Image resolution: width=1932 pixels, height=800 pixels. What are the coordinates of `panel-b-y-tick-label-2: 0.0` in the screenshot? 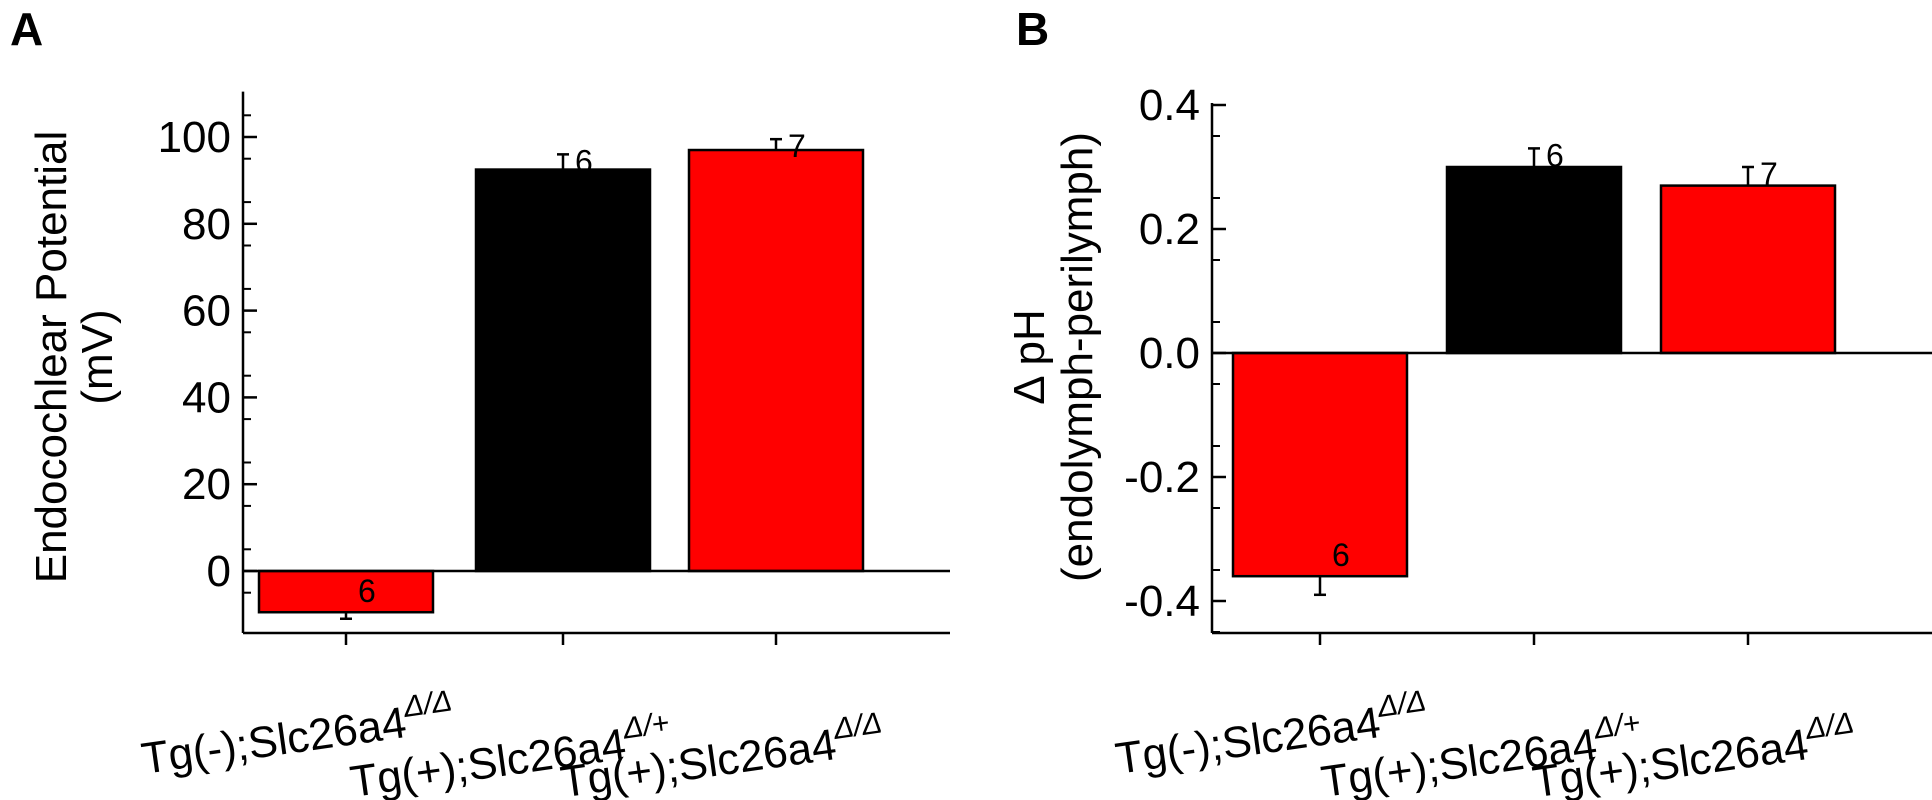 It's located at (1169, 353).